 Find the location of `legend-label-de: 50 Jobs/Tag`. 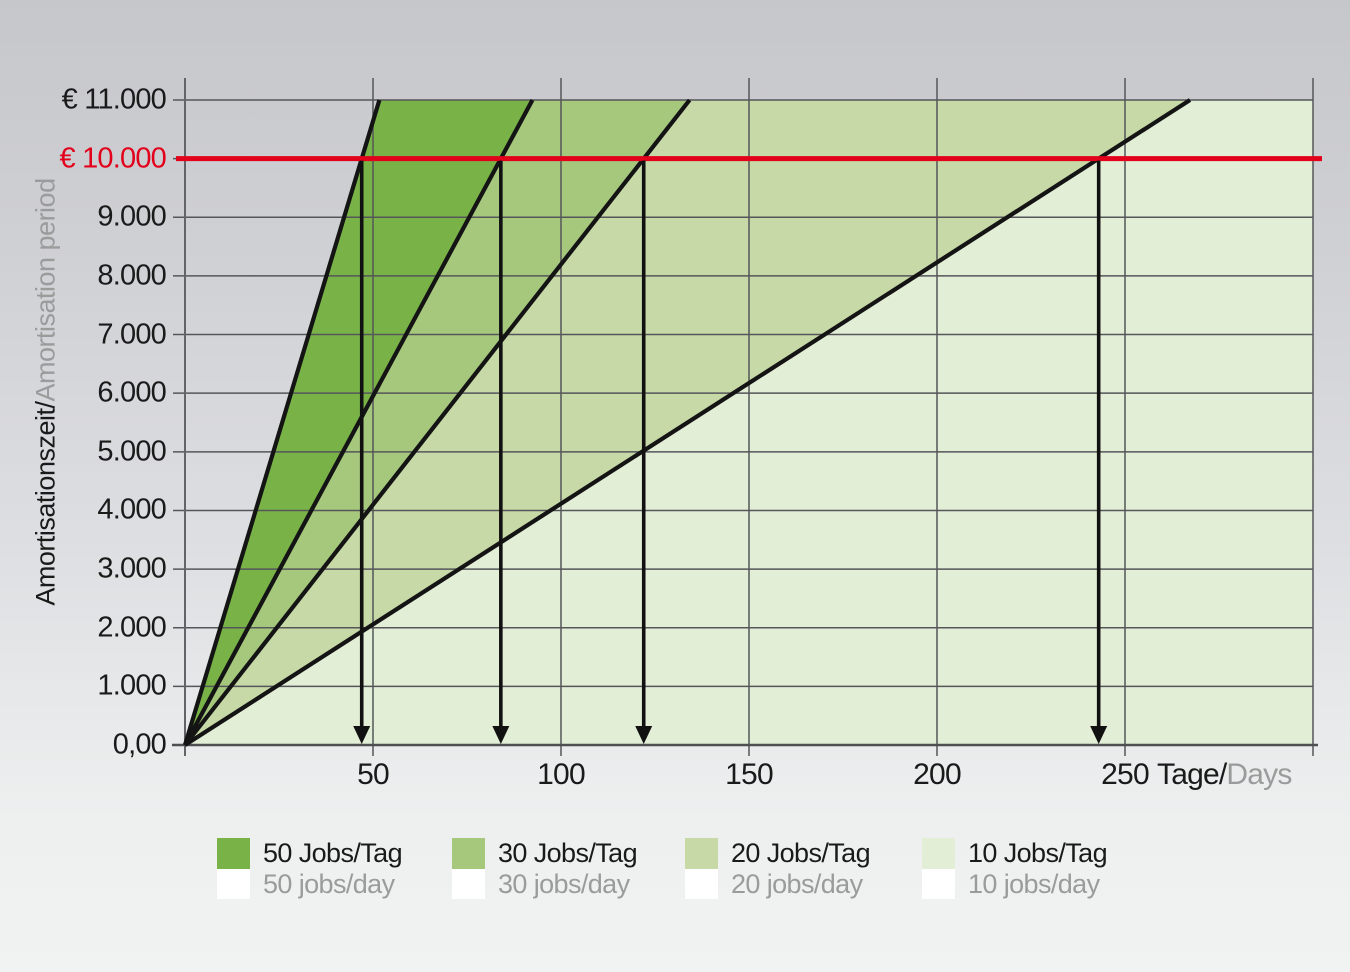

legend-label-de: 50 Jobs/Tag is located at coordinates (333, 853).